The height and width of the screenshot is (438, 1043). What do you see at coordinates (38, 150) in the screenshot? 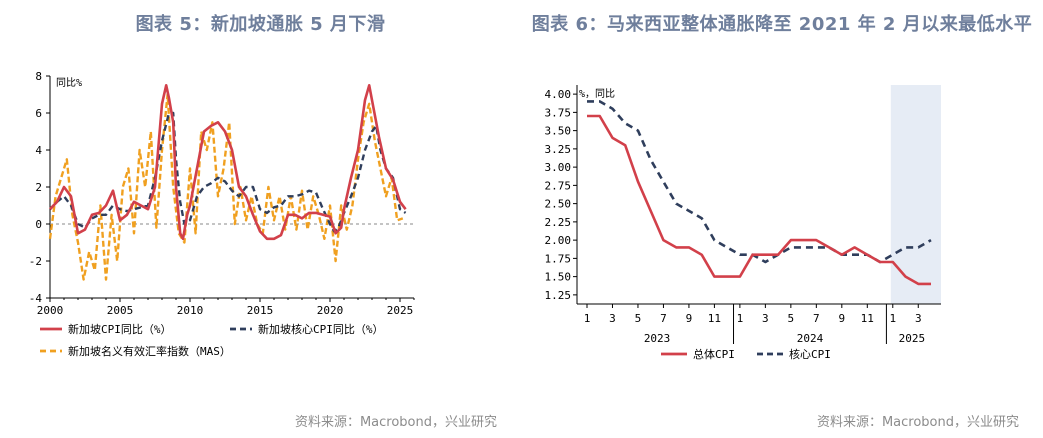
I see `y-tick-label: 4` at bounding box center [38, 150].